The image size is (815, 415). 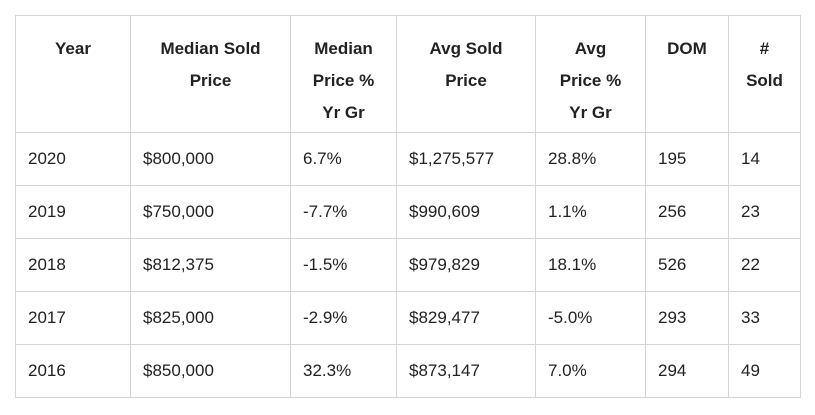 What do you see at coordinates (764, 159) in the screenshot?
I see `table-cell: 14` at bounding box center [764, 159].